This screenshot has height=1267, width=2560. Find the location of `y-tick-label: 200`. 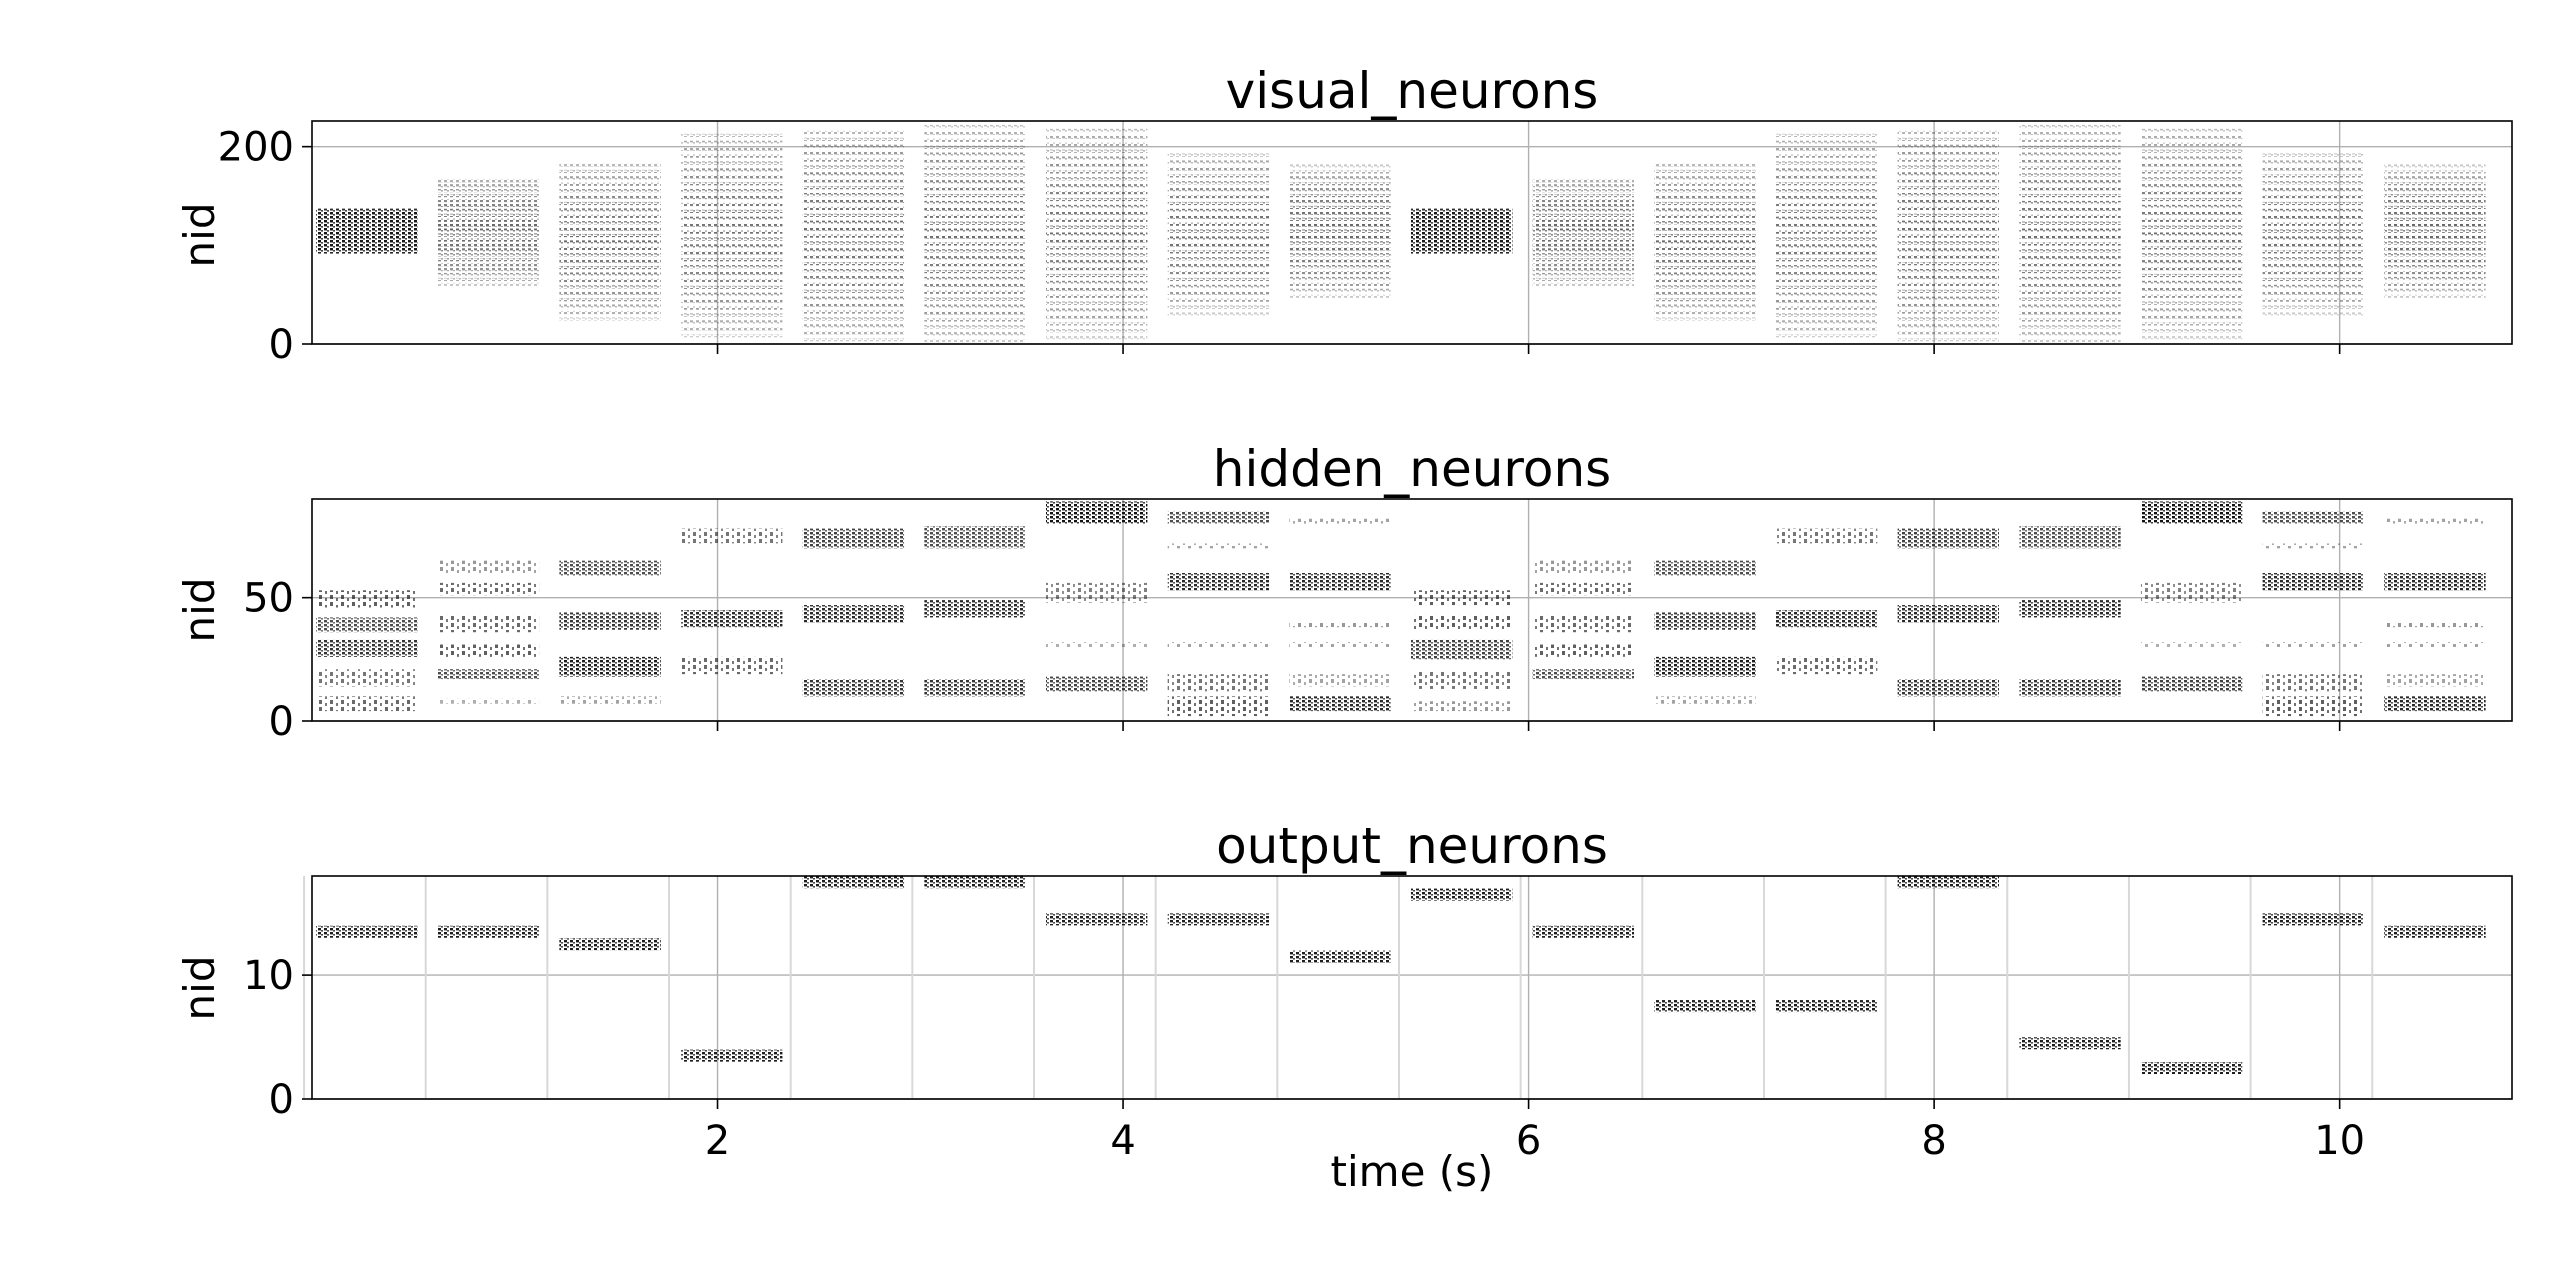

y-tick-label: 200 is located at coordinates (256, 148).